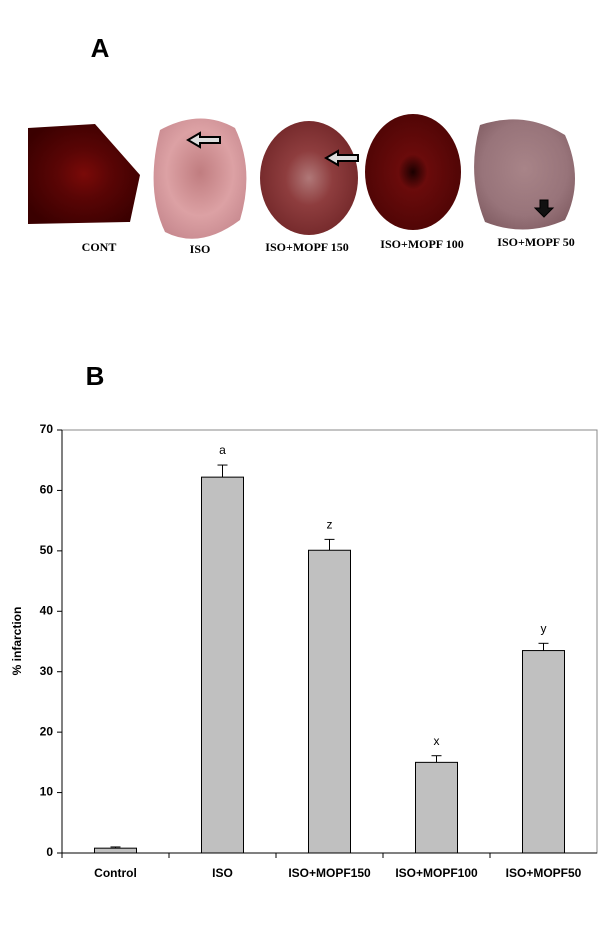 Image resolution: width=616 pixels, height=945 pixels. What do you see at coordinates (17, 641) in the screenshot?
I see `y-axis-label: % infarction` at bounding box center [17, 641].